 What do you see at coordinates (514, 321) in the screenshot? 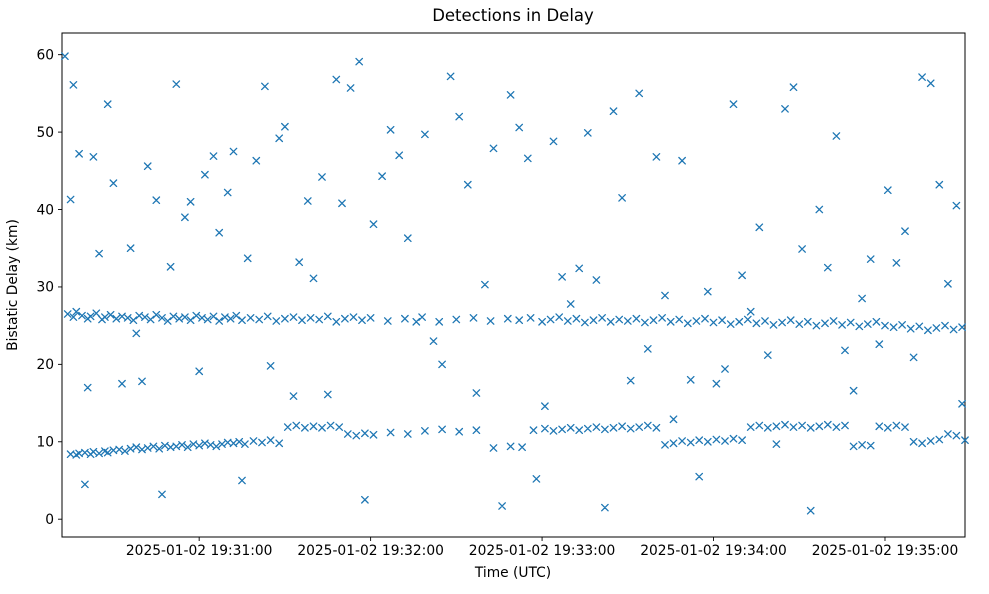
I see `series-upper-band-detections` at bounding box center [514, 321].